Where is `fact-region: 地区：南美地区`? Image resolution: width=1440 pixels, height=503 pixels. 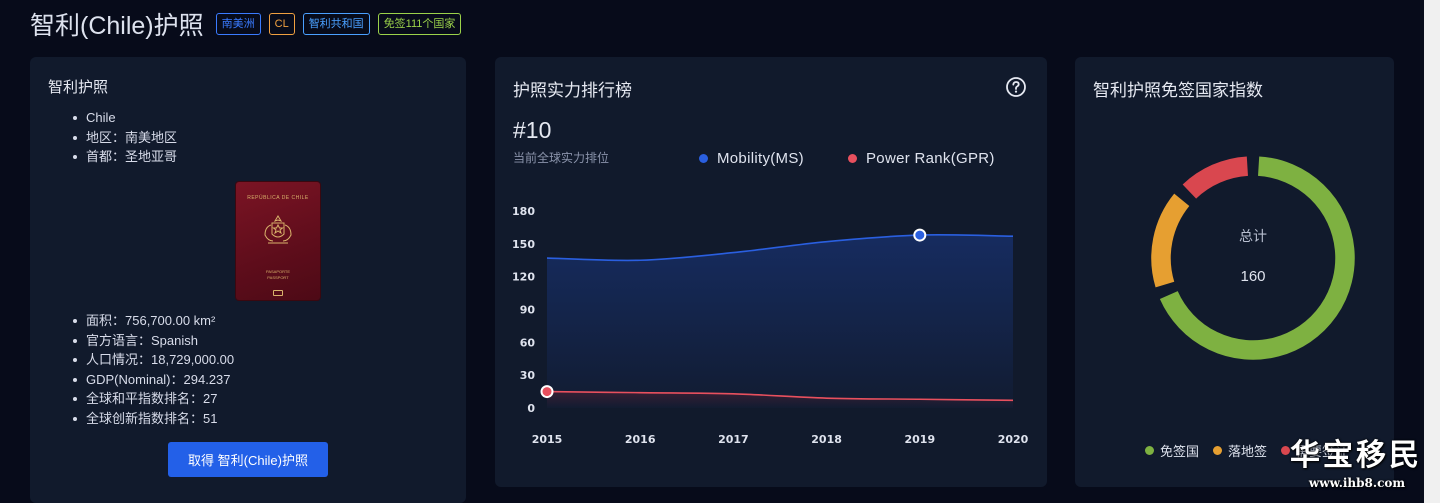
fact-region: 地区：南美地区 is located at coordinates (124, 138).